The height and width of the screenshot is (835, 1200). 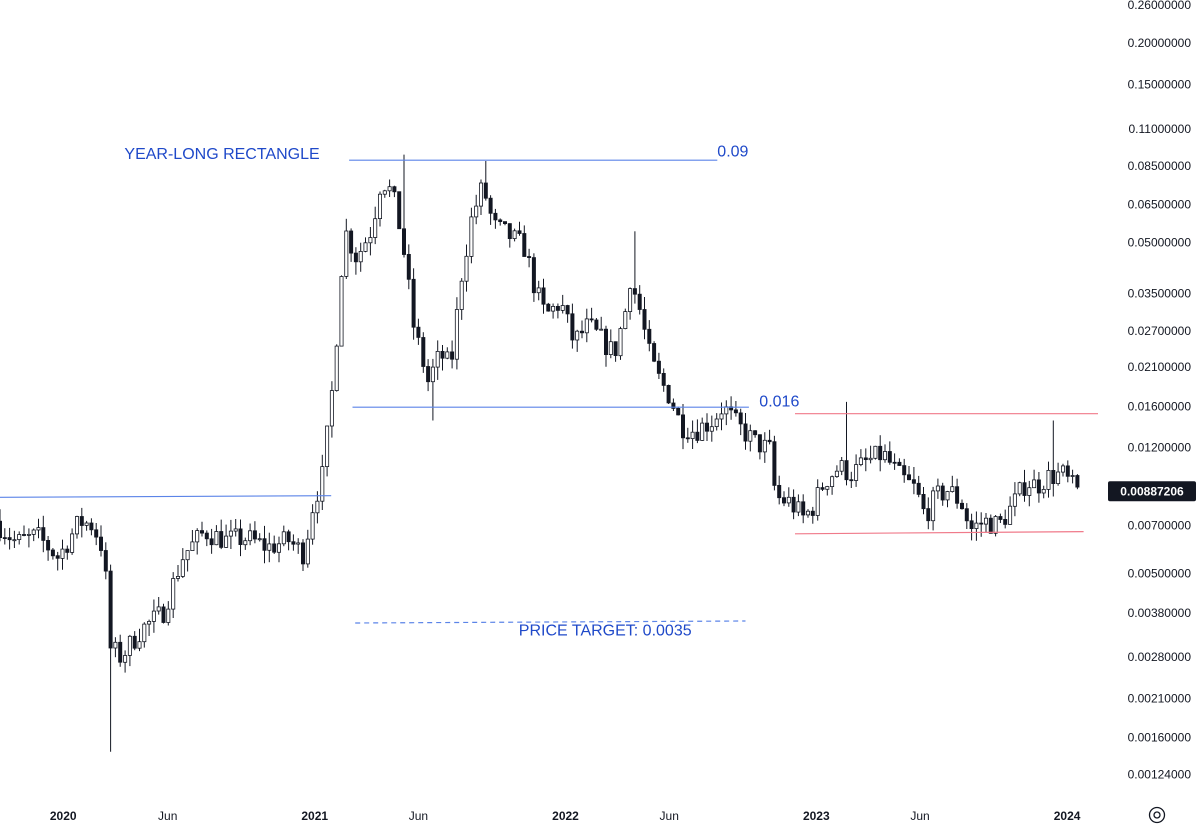 I want to click on y-tick-label: 0.01200000, so click(x=1160, y=448).